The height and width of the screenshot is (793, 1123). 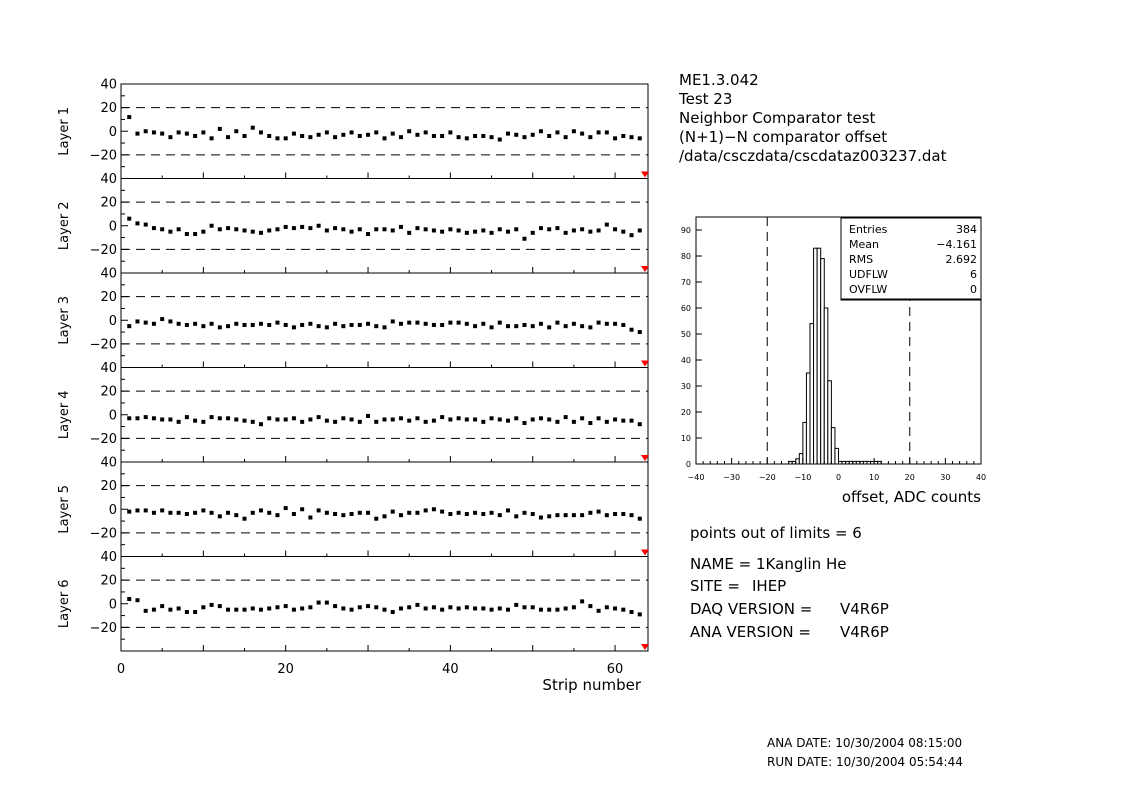 I want to click on analysis-date: ANA DATE: 10/30/2004 08:15:00, so click(x=865, y=743).